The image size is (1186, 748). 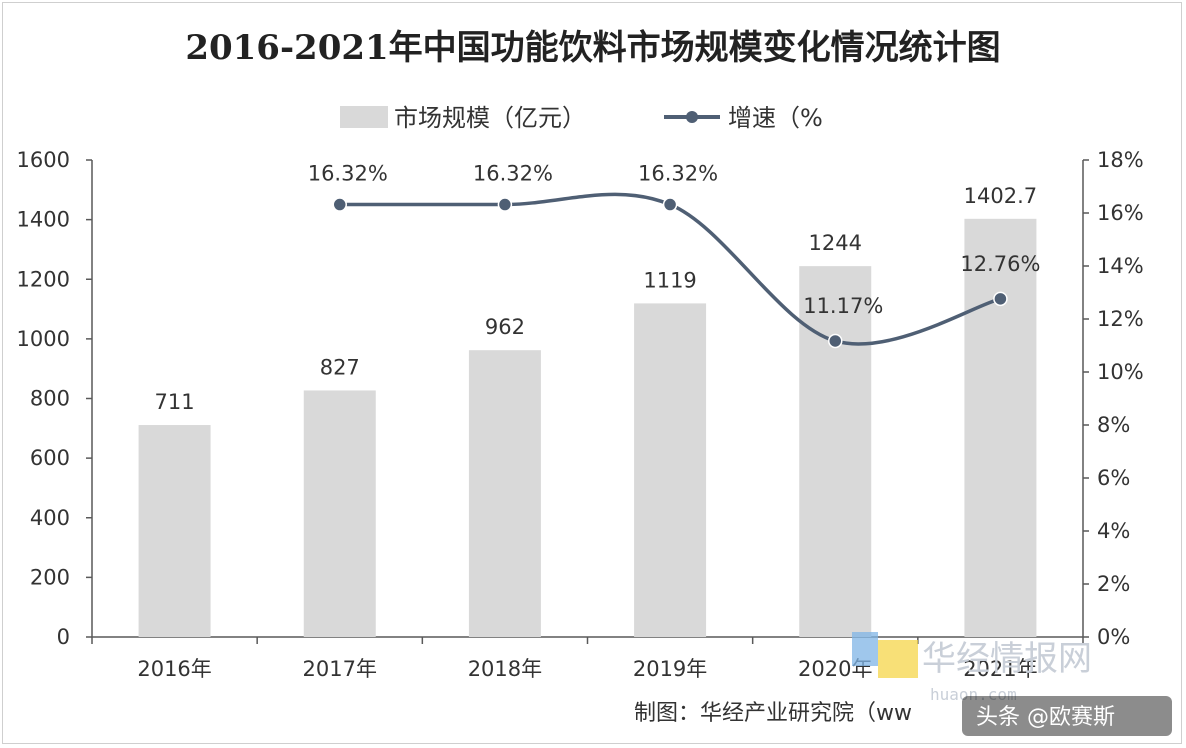 I want to click on watermark-name: 华经情报网, so click(x=1007, y=659).